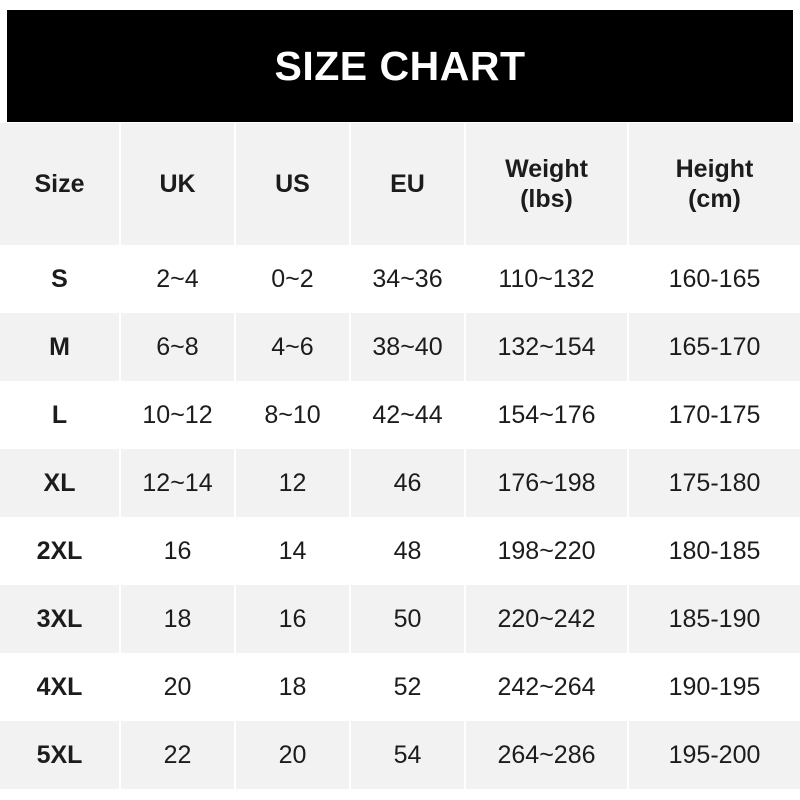  Describe the element at coordinates (547, 347) in the screenshot. I see `cell-weight: 132~154` at that location.